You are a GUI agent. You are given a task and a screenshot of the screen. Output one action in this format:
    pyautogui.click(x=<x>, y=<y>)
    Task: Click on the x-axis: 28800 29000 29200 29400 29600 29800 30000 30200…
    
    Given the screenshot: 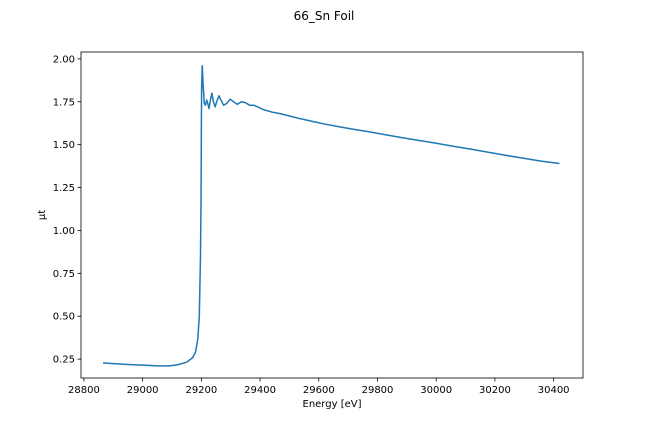 What is the action you would take?
    pyautogui.click(x=319, y=387)
    